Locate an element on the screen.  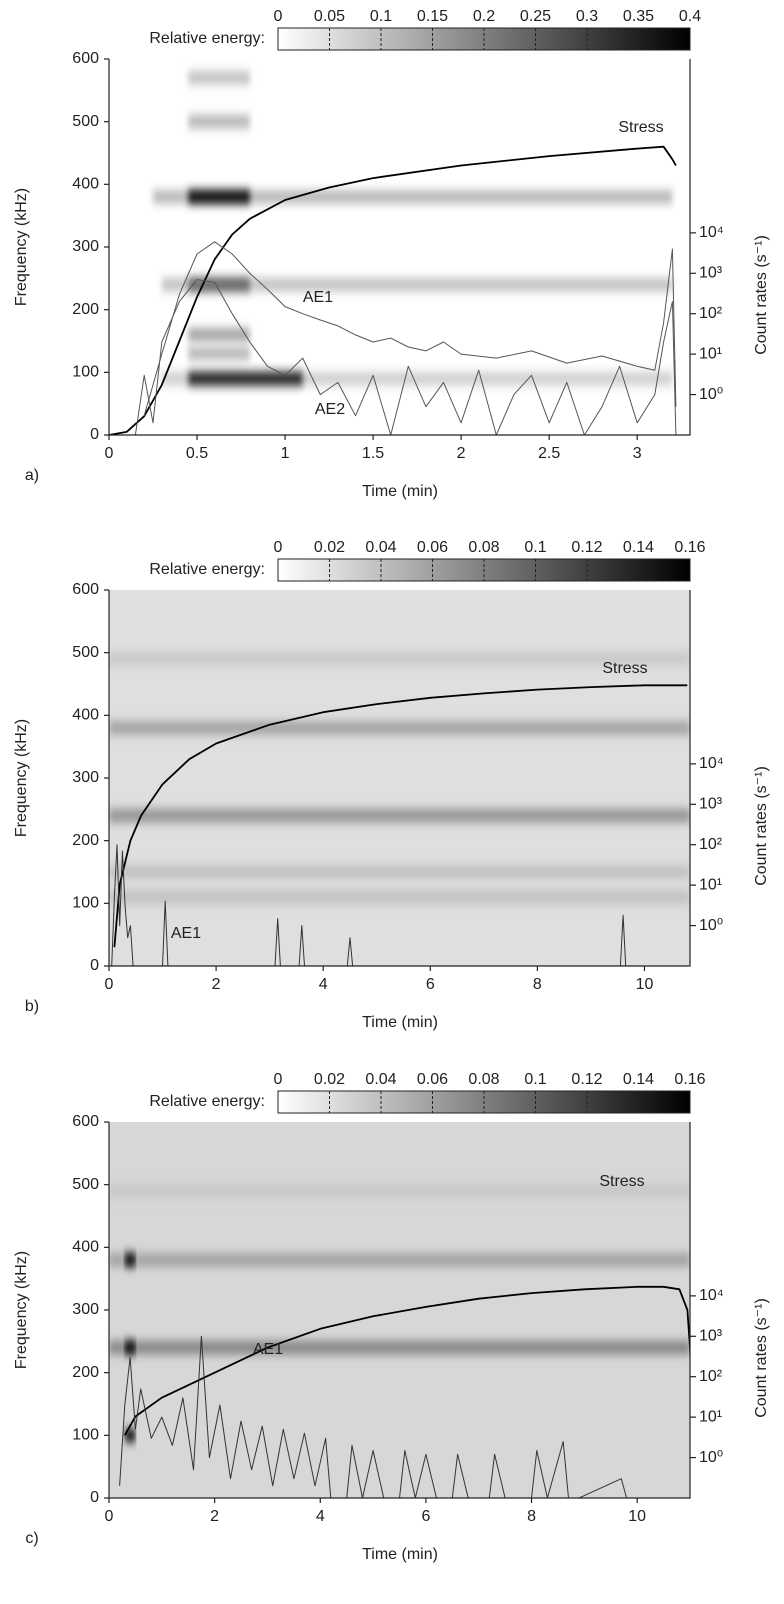
colorbar-tick-label: 0.4 is located at coordinates (690, 16).